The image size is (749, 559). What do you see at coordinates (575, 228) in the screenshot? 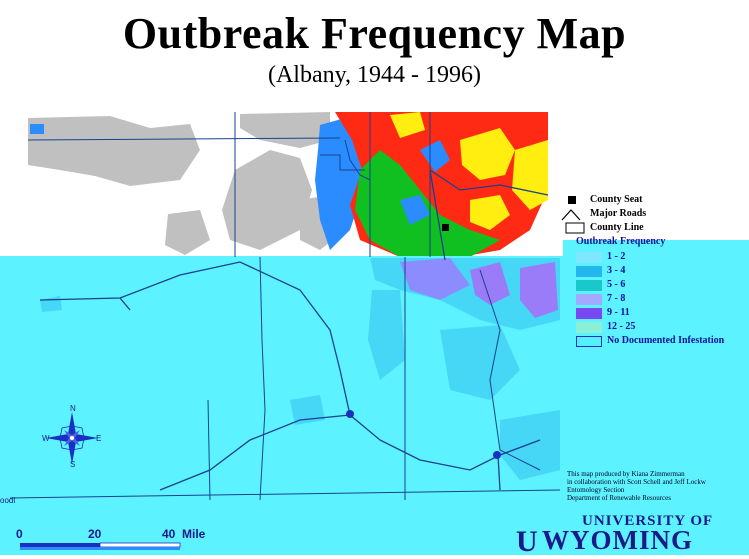
I see `county-line-box-icon` at bounding box center [575, 228].